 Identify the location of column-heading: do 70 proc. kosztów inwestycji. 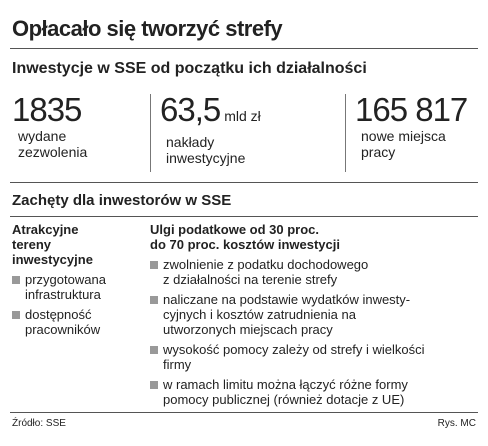
(245, 244).